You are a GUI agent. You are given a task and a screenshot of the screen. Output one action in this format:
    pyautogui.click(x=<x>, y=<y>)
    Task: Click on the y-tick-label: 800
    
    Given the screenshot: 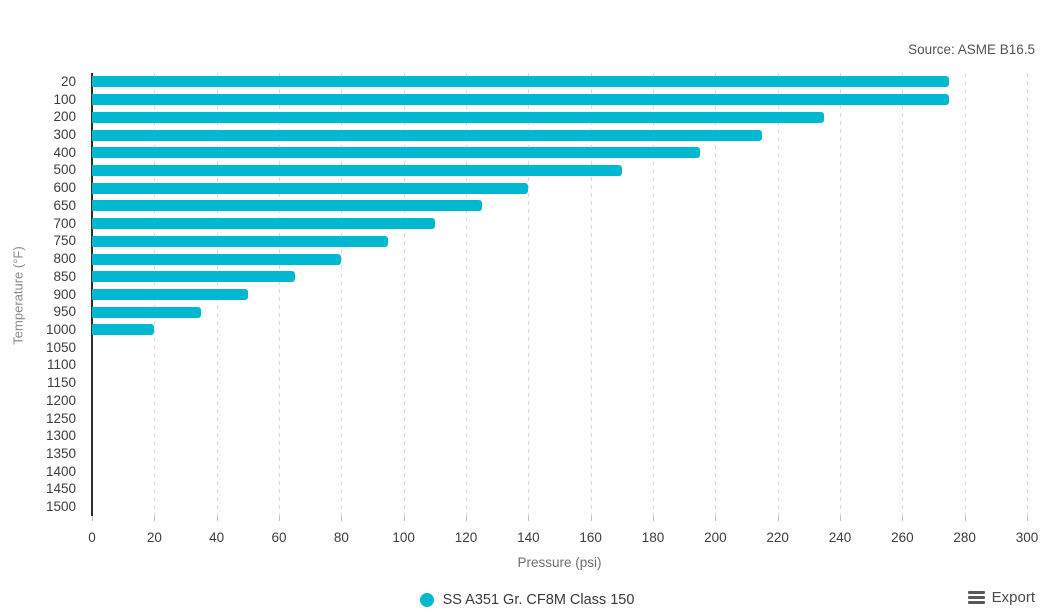 What is the action you would take?
    pyautogui.click(x=64, y=259)
    